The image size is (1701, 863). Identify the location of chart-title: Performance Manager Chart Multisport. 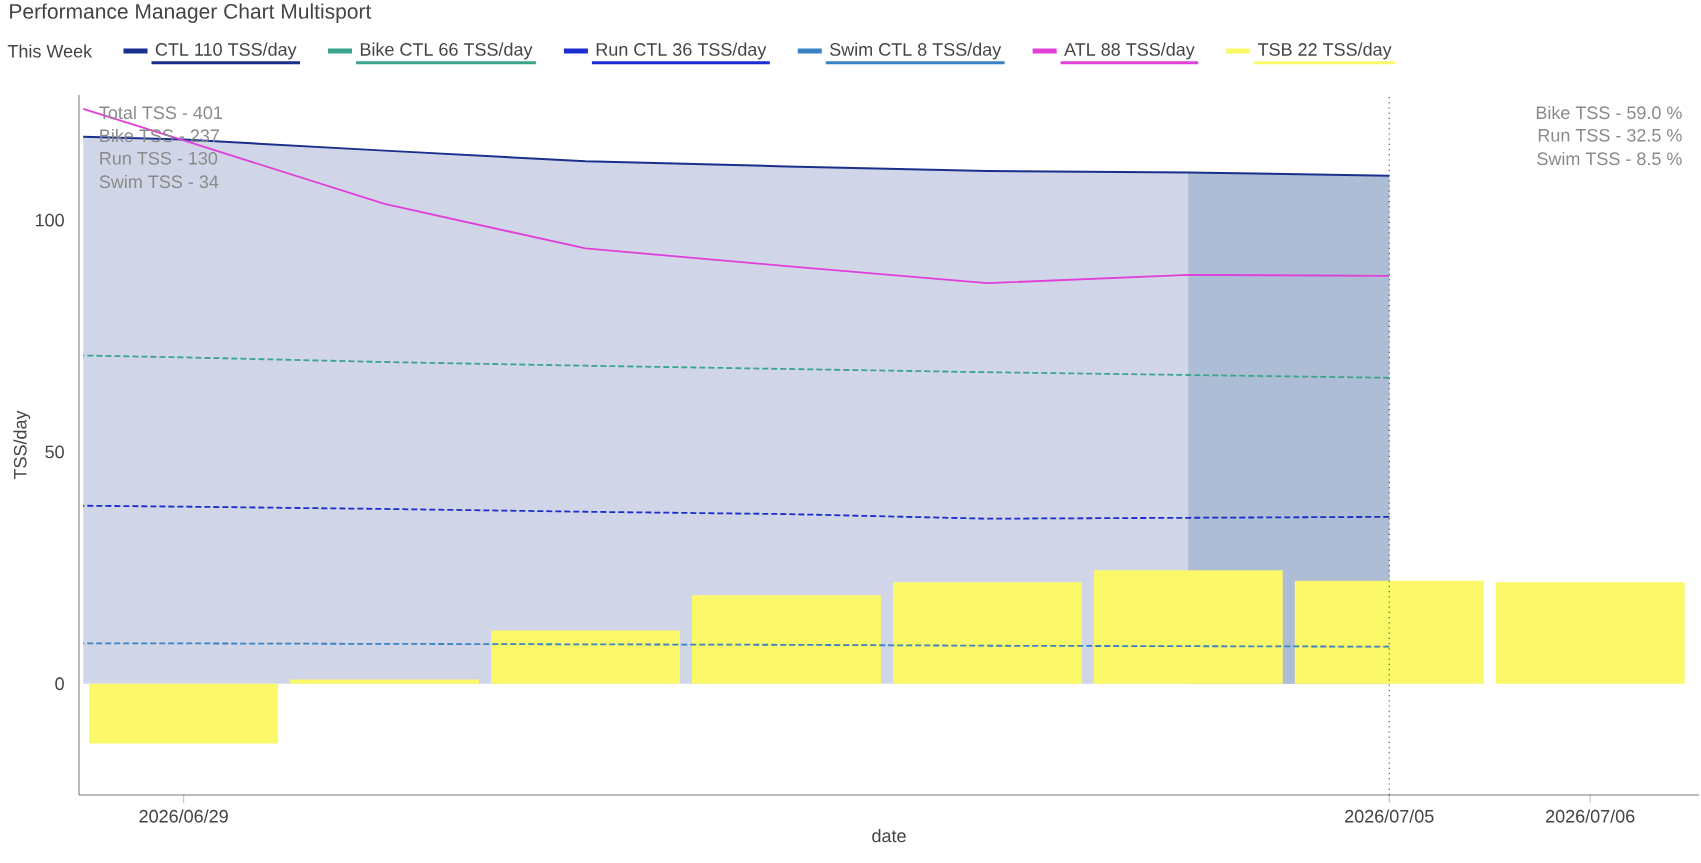
(191, 13).